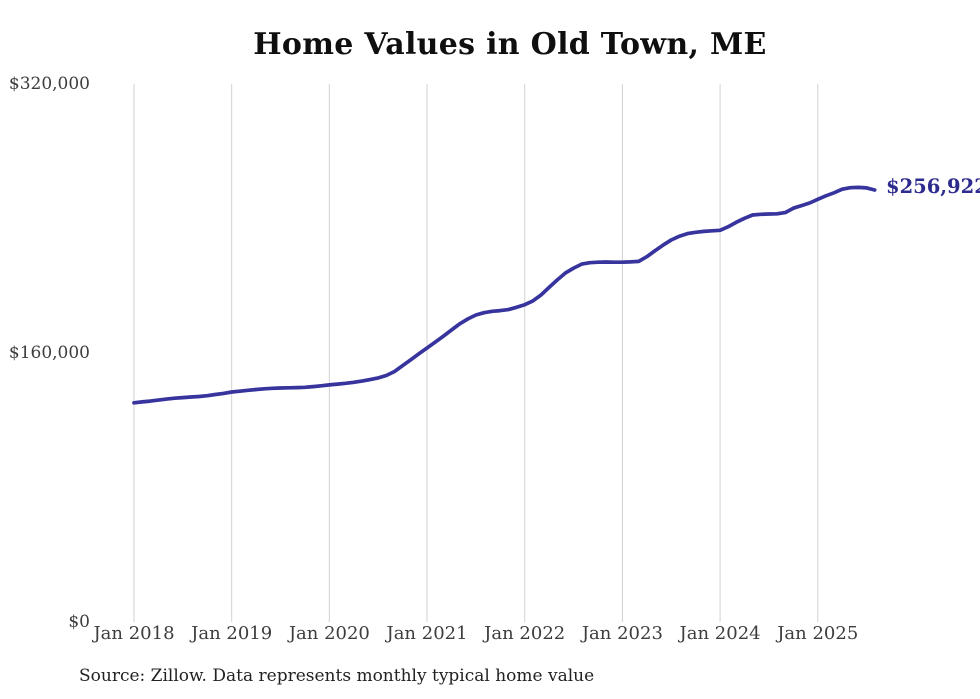 The height and width of the screenshot is (699, 980). What do you see at coordinates (933, 186) in the screenshot?
I see `latest-value-label: $256,922` at bounding box center [933, 186].